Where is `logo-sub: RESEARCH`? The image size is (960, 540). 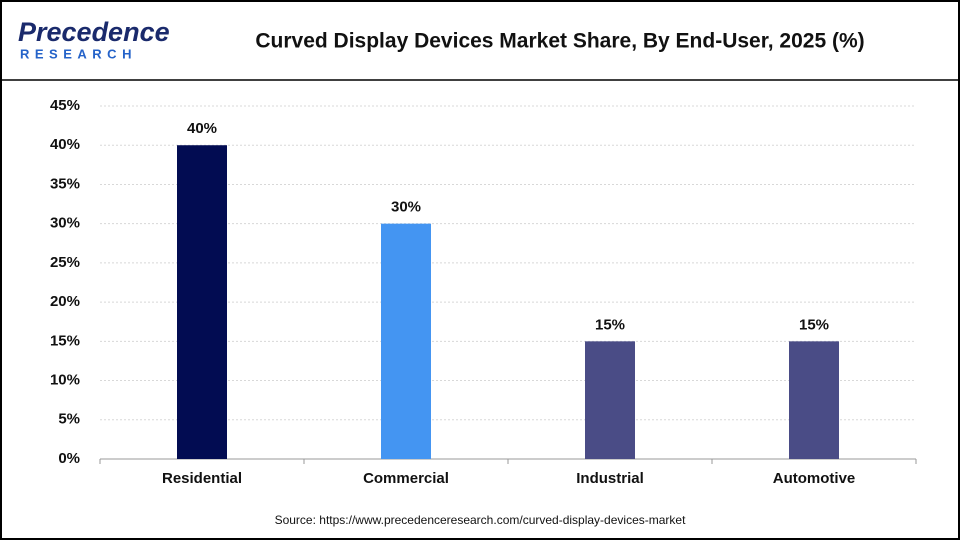 logo-sub: RESEARCH is located at coordinates (78, 53).